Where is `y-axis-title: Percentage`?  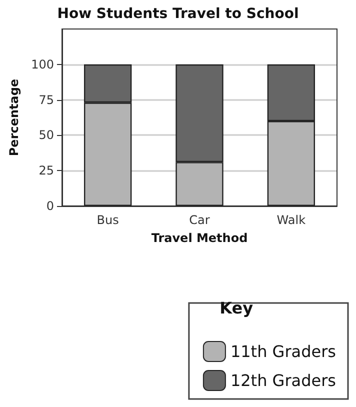 y-axis-title: Percentage is located at coordinates (14, 117).